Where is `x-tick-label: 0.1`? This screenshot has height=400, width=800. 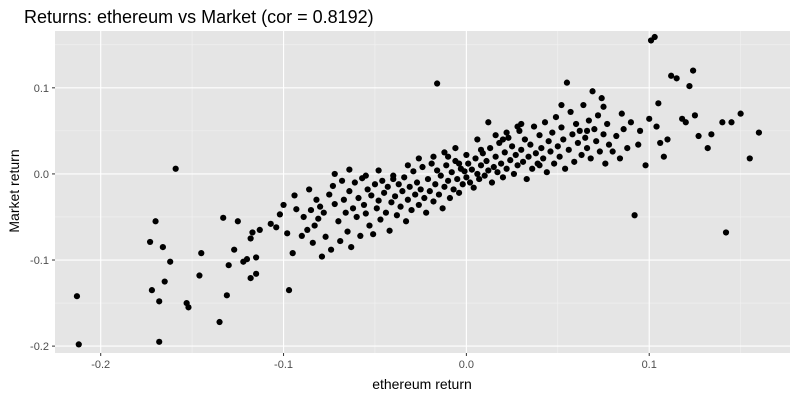
x-tick-label: 0.1 is located at coordinates (649, 365).